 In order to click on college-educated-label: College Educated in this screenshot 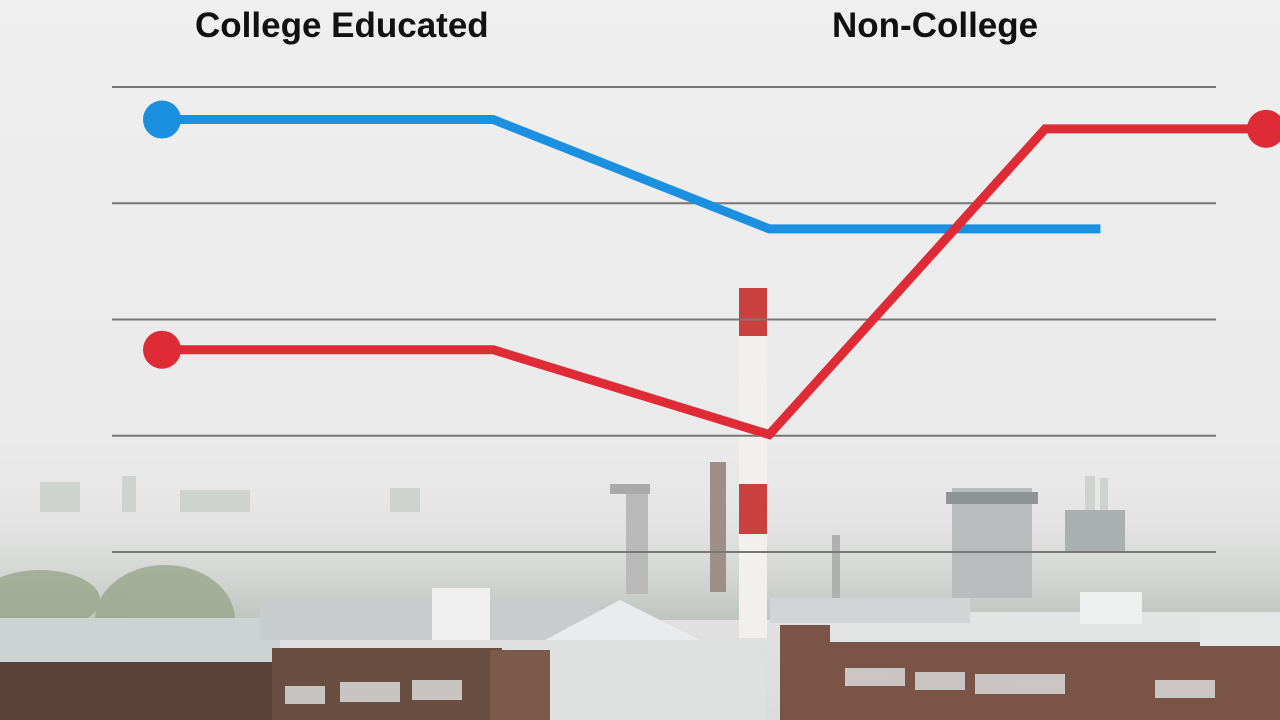, I will do `click(342, 25)`.